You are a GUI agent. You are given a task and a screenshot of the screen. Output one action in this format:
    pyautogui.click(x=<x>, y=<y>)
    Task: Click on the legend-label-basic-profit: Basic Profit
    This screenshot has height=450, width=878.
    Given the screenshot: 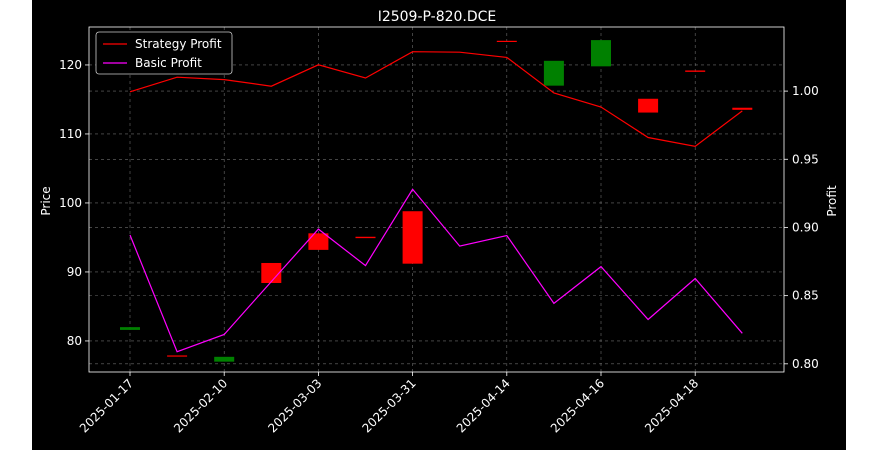 What is the action you would take?
    pyautogui.click(x=168, y=63)
    